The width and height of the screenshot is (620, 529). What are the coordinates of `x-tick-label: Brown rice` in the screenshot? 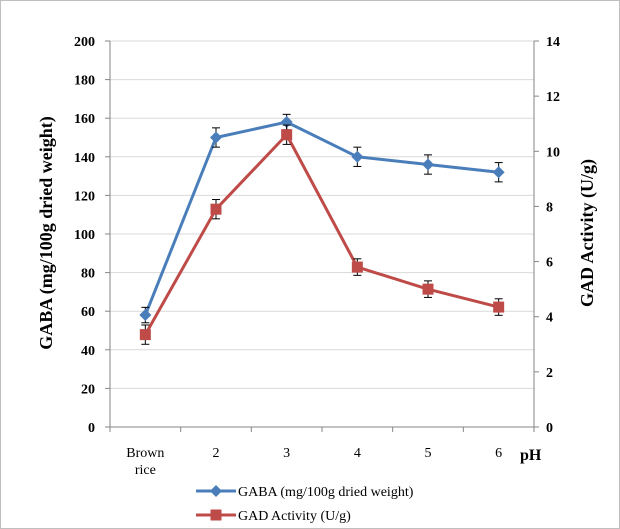 It's located at (145, 462).